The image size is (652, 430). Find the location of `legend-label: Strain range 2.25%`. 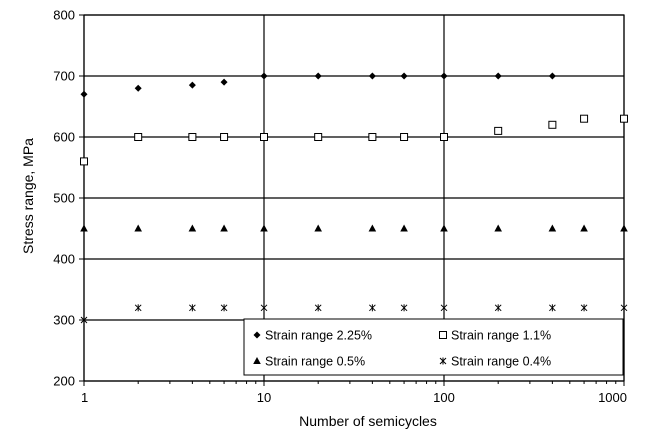

legend-label: Strain range 2.25% is located at coordinates (318, 336).